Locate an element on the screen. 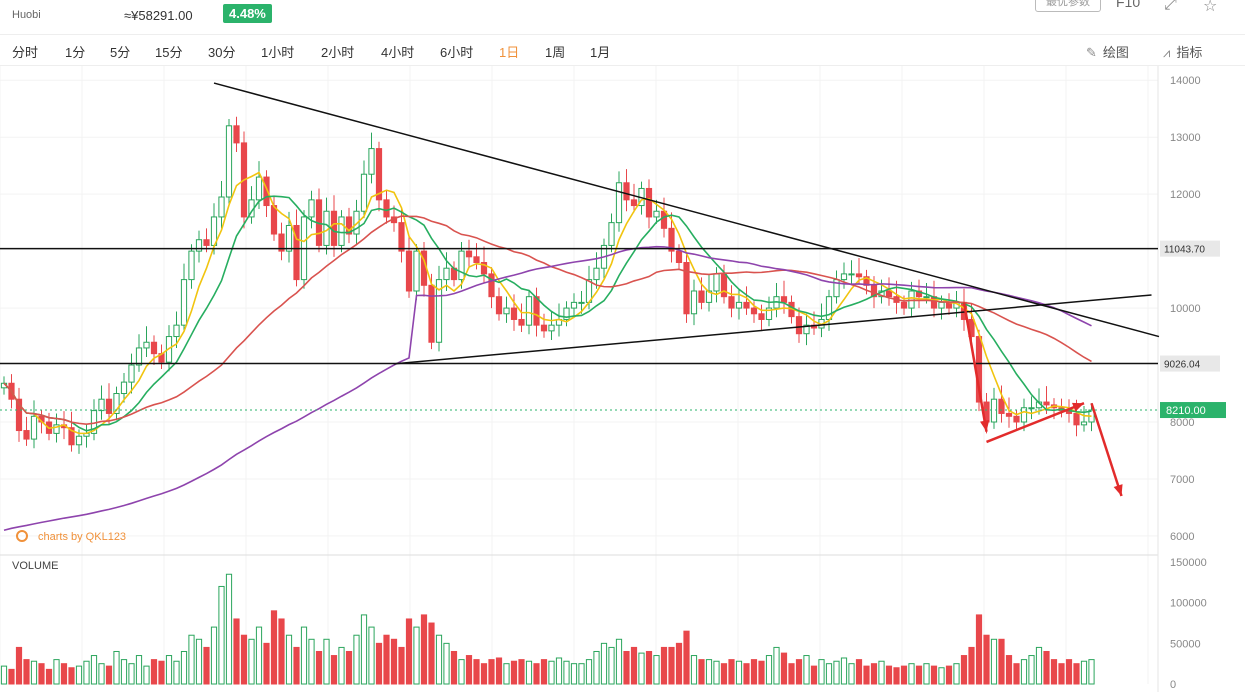 This screenshot has width=1245, height=692. tab-6h: 6小时 is located at coordinates (457, 52).